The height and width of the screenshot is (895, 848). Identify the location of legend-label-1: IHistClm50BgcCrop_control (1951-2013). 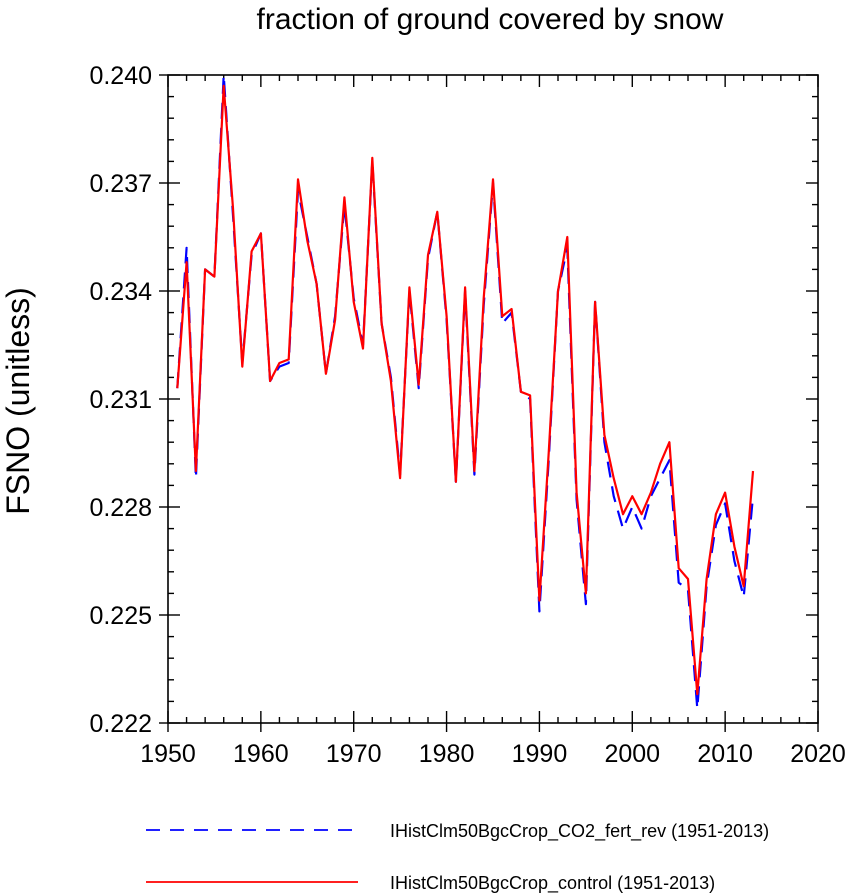
(552, 883).